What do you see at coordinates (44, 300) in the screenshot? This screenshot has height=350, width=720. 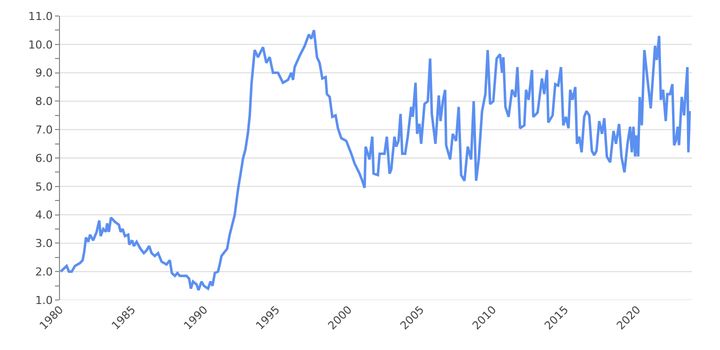 I see `y-tick-label: 1.0` at bounding box center [44, 300].